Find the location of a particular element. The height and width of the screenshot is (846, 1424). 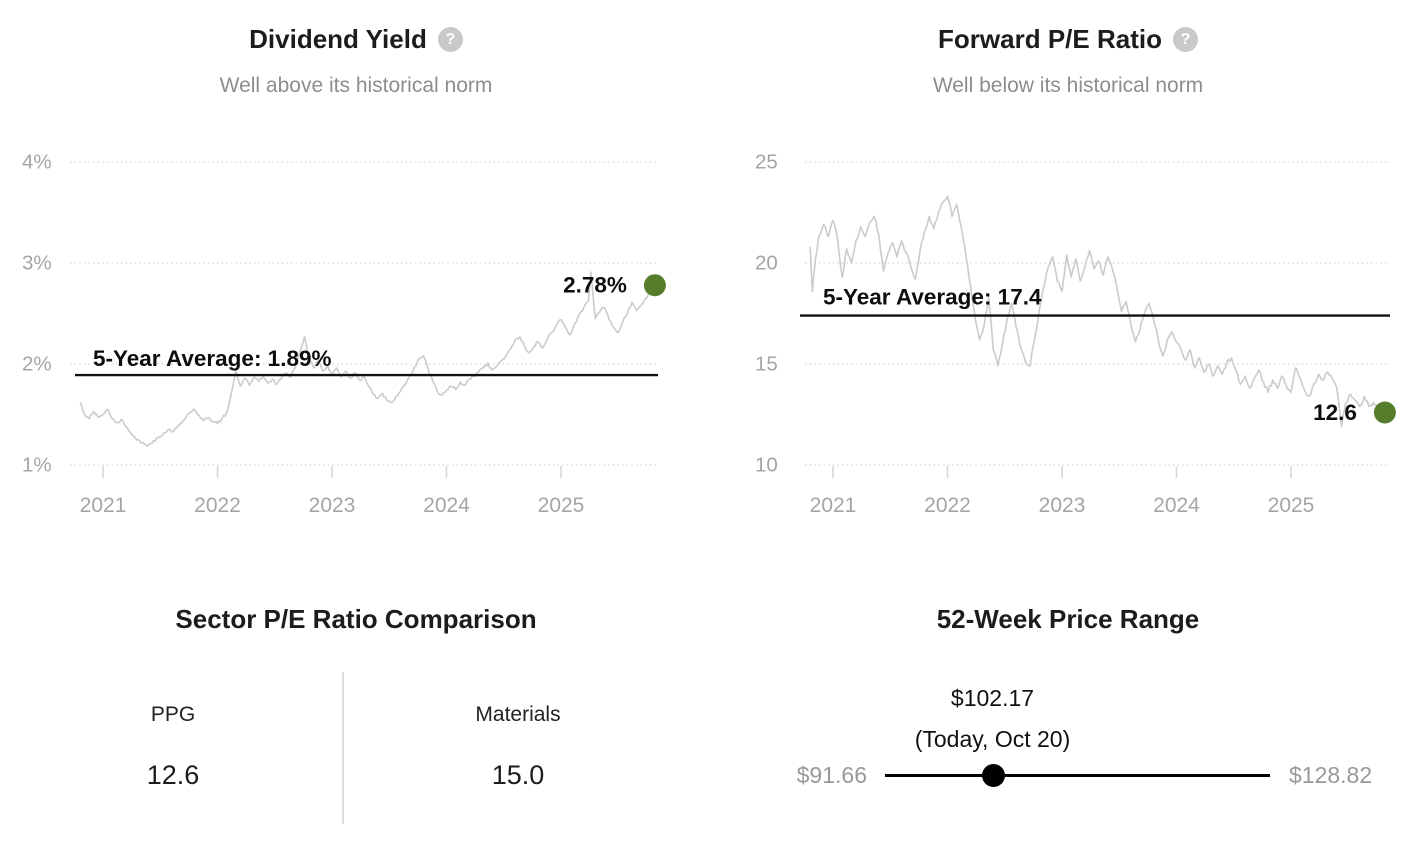

dividend-yield-title: Dividend Yield is located at coordinates (338, 39).